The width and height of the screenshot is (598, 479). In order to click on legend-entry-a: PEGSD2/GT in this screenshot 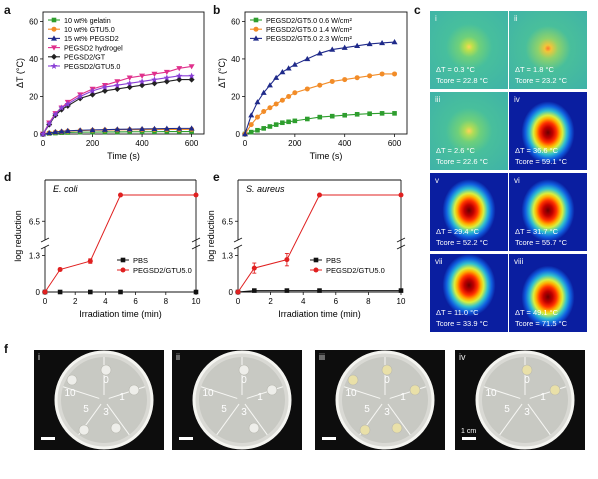, I will do `click(85, 57)`.